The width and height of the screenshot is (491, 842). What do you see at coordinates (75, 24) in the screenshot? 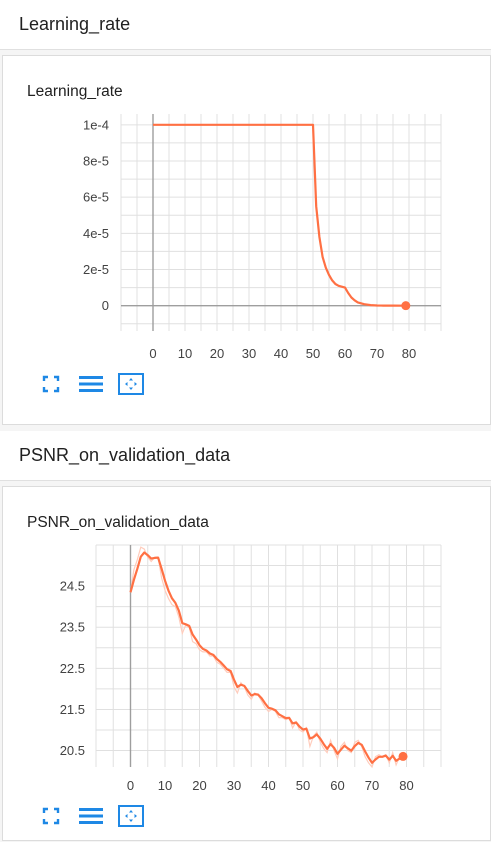
I see `section-title: Learning_rate` at bounding box center [75, 24].